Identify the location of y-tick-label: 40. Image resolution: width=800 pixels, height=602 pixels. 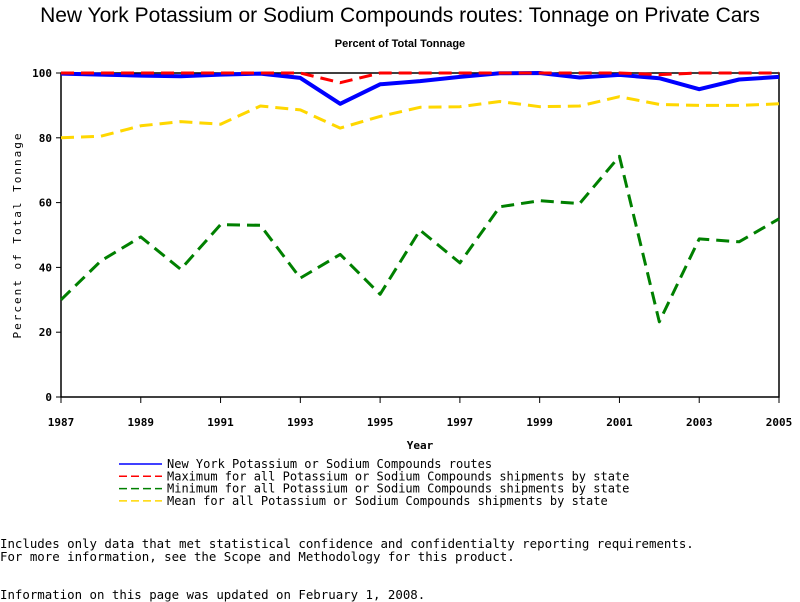
(45, 267).